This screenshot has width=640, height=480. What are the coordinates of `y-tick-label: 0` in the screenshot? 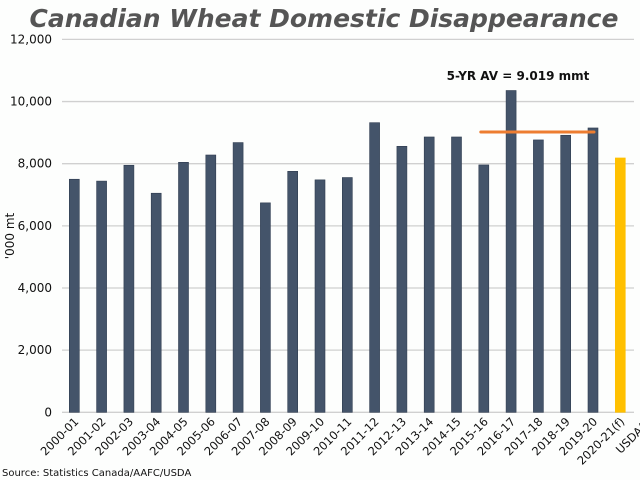 It's located at (48, 412).